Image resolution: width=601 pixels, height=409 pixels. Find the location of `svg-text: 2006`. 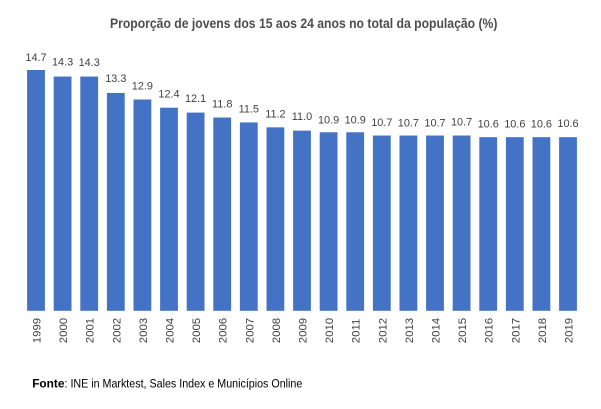

svg-text: 2006 is located at coordinates (224, 330).